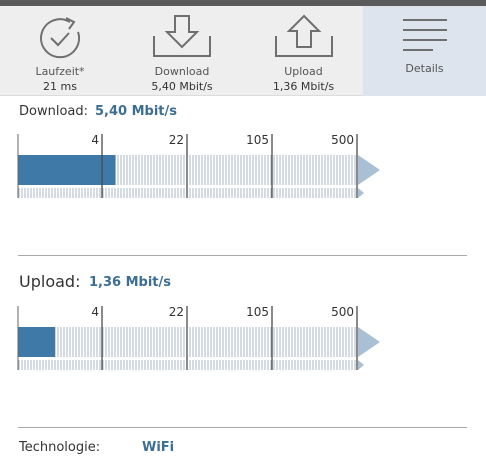 The height and width of the screenshot is (475, 486). What do you see at coordinates (182, 36) in the screenshot?
I see `download-icon` at bounding box center [182, 36].